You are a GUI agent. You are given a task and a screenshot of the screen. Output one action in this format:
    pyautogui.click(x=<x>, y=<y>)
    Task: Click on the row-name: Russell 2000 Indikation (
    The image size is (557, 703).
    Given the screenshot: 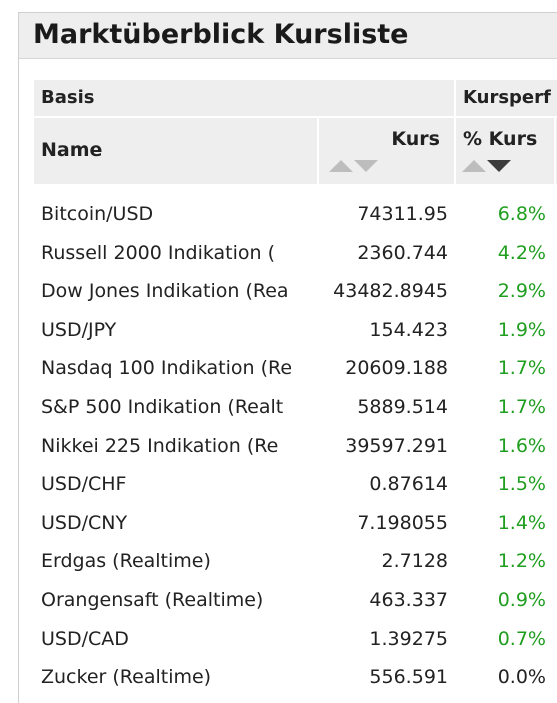 What is the action you would take?
    pyautogui.click(x=158, y=252)
    